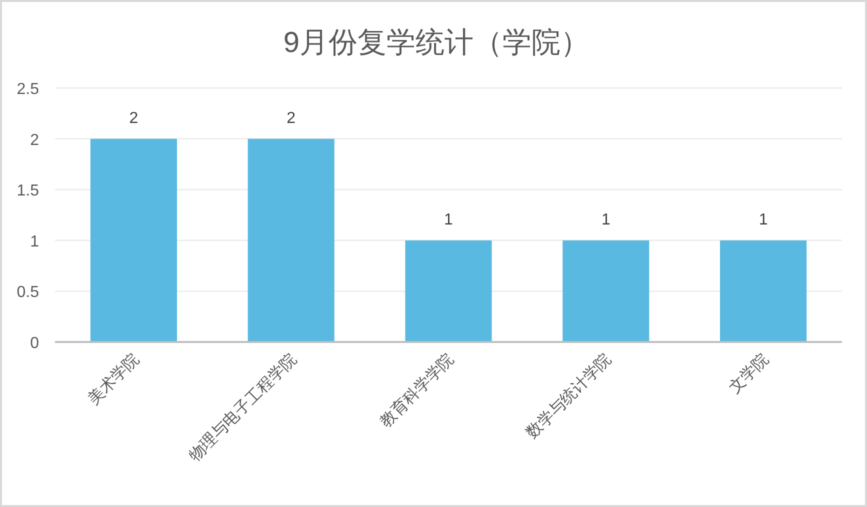 The width and height of the screenshot is (867, 507). Describe the element at coordinates (243, 407) in the screenshot. I see `xtick-label: 物理与电子工程学院` at that location.